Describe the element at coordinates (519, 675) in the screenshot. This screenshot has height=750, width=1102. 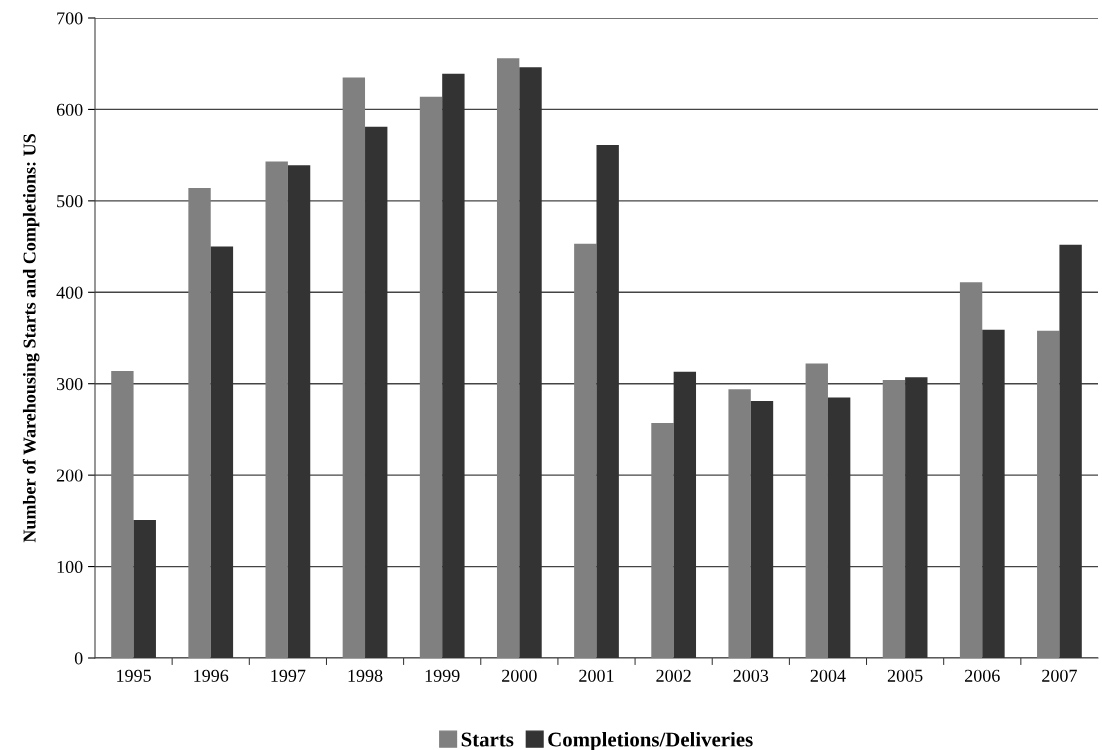
I see `x-tick-label: 2000` at that location.